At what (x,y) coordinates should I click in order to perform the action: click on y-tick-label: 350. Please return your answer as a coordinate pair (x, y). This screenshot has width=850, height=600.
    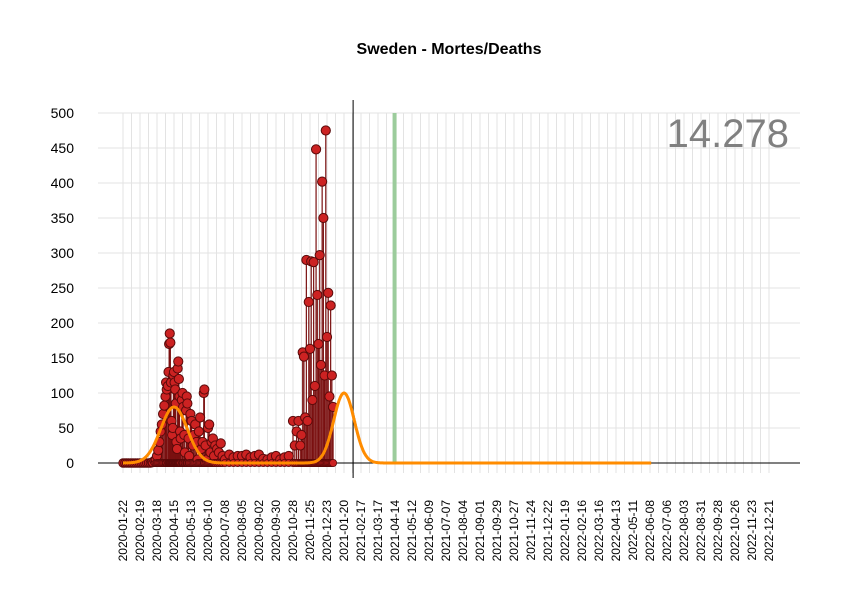
    Looking at the image, I should click on (63, 218).